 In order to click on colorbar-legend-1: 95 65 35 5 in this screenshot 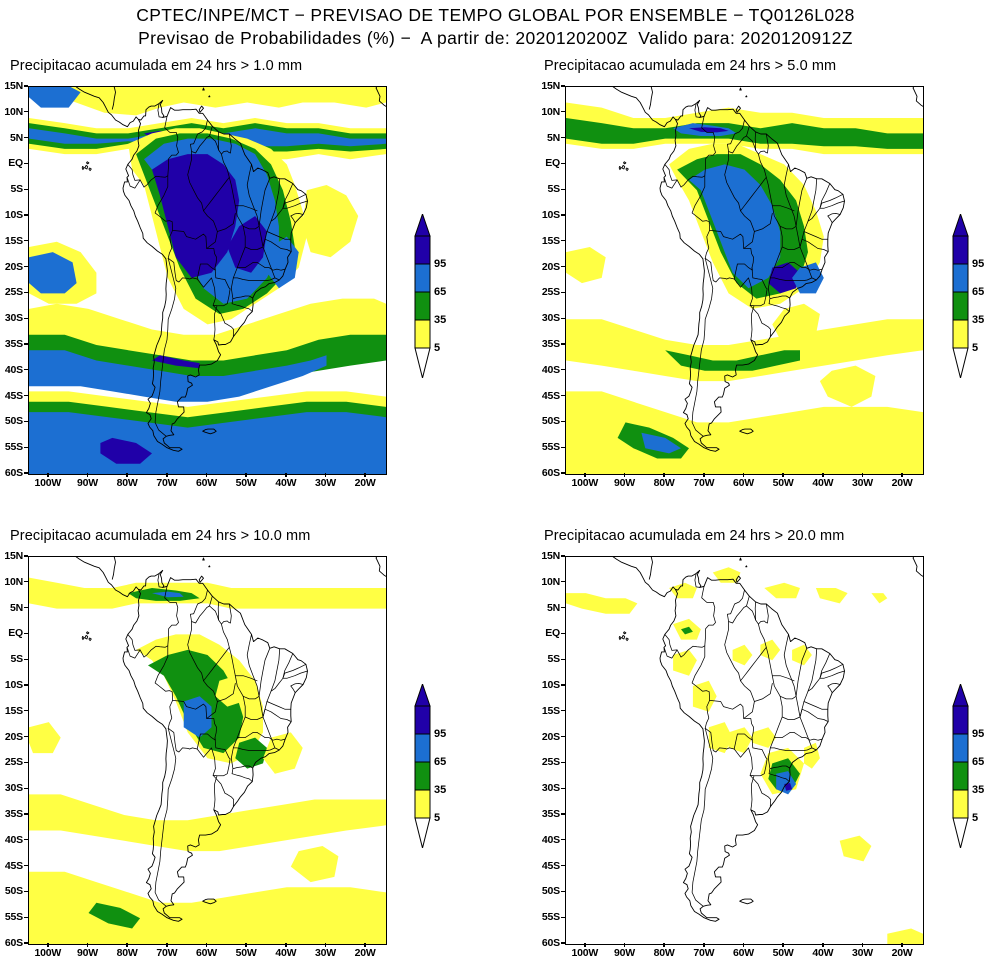, I will do `click(435, 296)`.